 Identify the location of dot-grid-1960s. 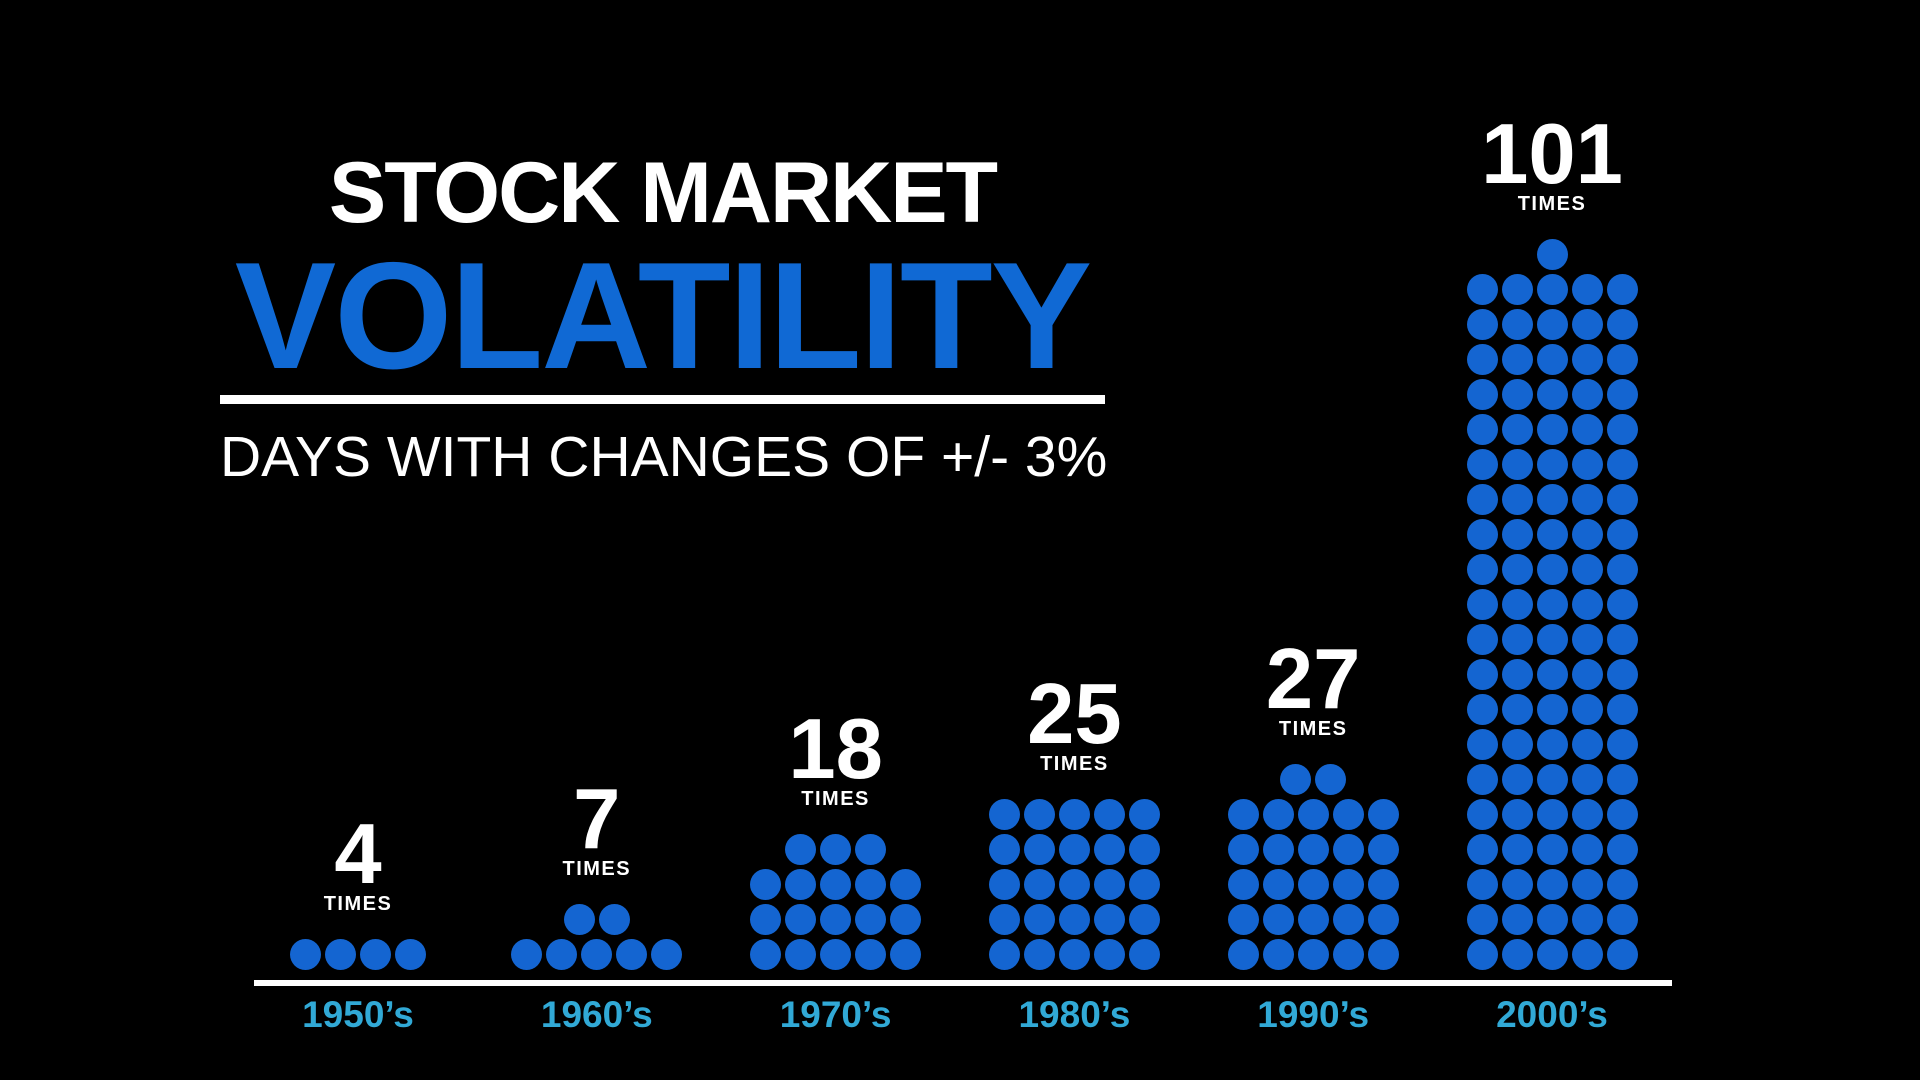
(597, 937).